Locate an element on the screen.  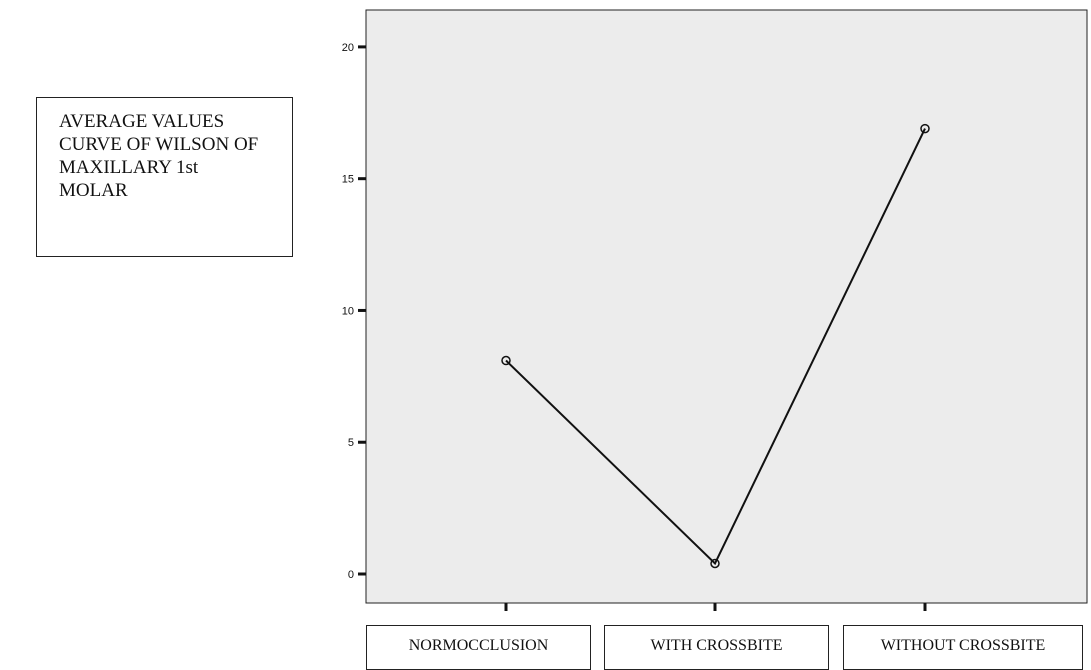
y-tick-label: 15 is located at coordinates (348, 180).